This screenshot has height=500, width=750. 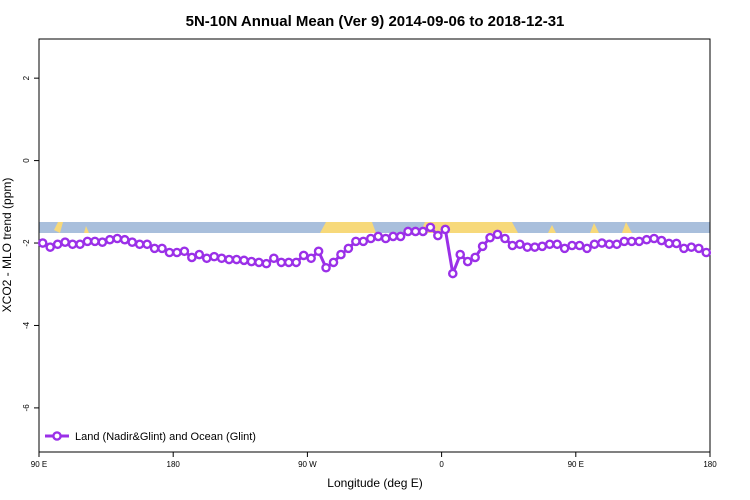 I want to click on x-tick-label: 90 W, so click(x=307, y=464).